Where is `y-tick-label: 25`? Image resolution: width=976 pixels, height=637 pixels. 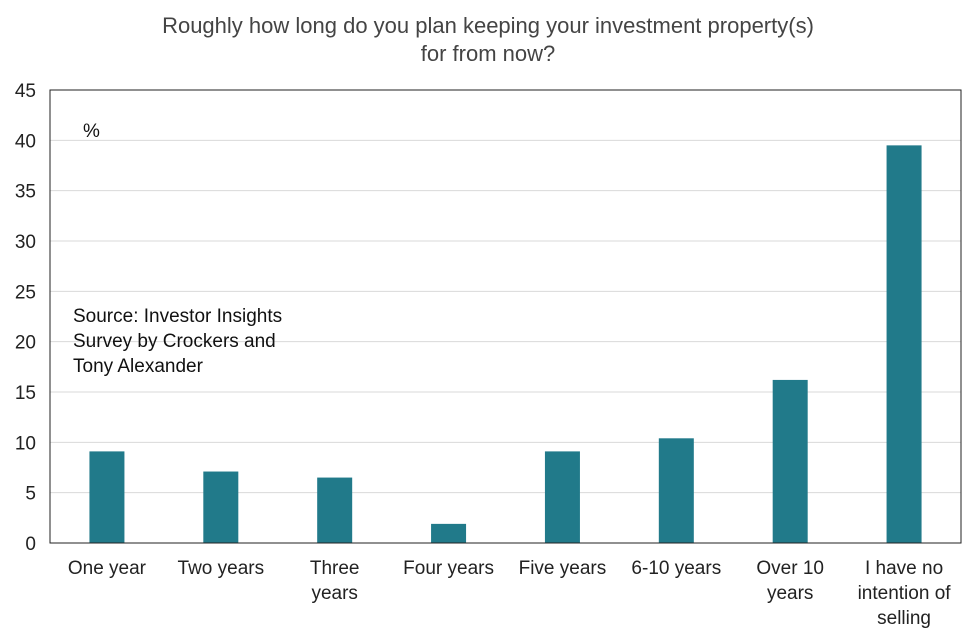
y-tick-label: 25 is located at coordinates (25, 292).